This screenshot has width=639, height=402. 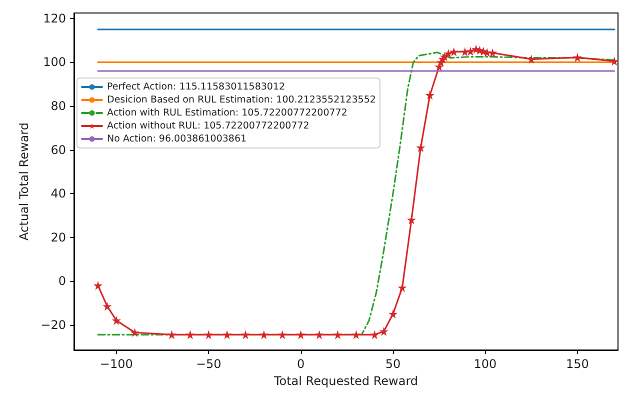 What do you see at coordinates (53, 325) in the screenshot?
I see `y-tick-label: −20` at bounding box center [53, 325].